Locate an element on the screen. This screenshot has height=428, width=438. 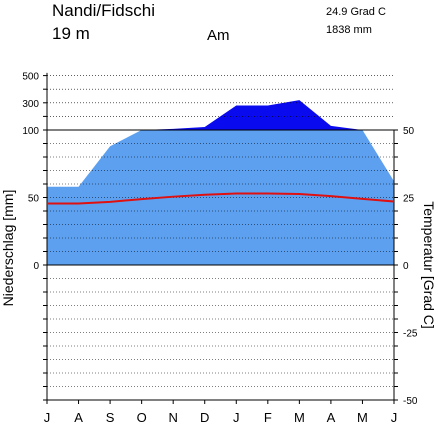
station-name: Nandi/Fidschi is located at coordinates (103, 10).